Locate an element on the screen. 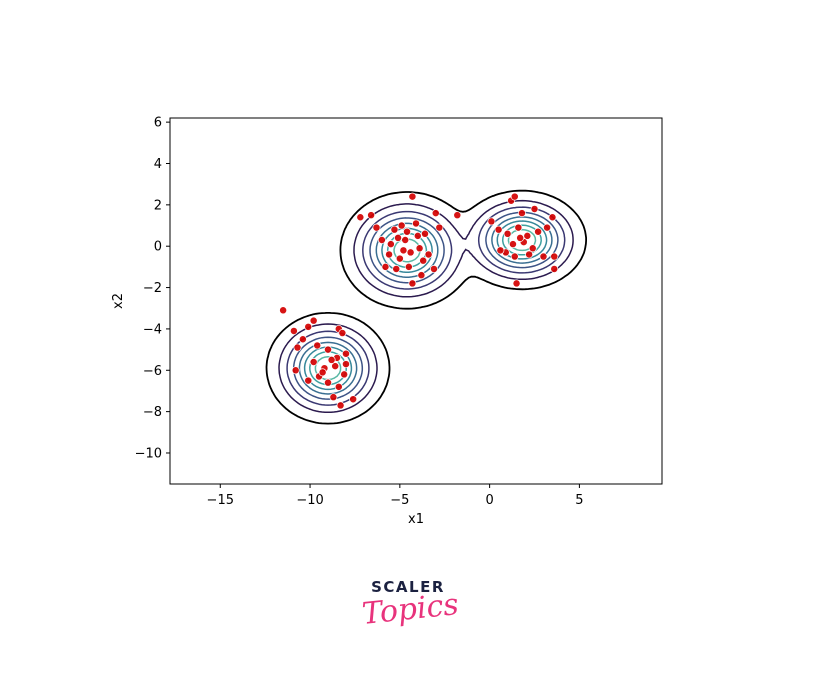  data-points is located at coordinates (419, 301).